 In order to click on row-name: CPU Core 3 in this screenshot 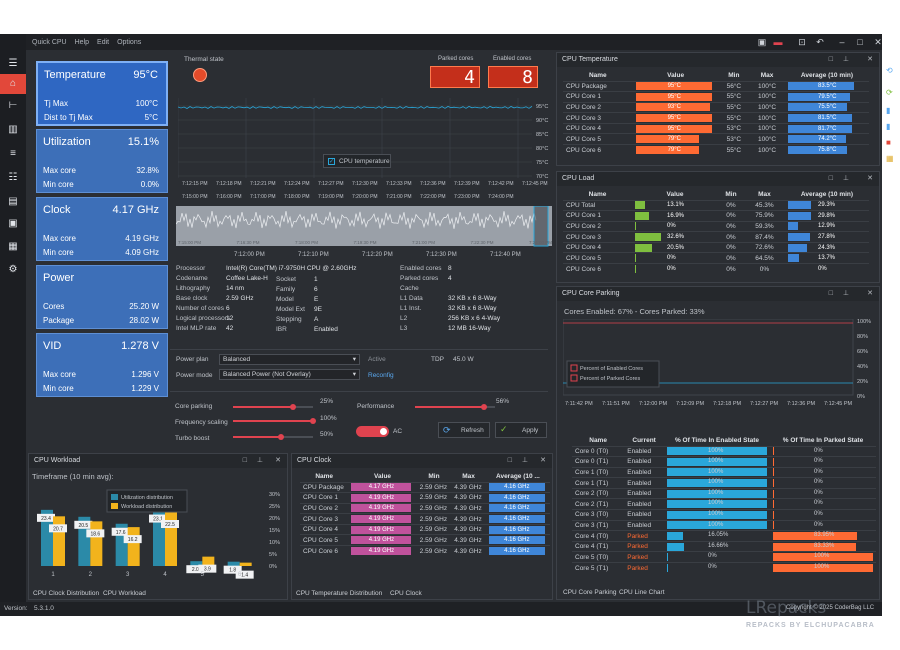, I will do `click(598, 118)`.